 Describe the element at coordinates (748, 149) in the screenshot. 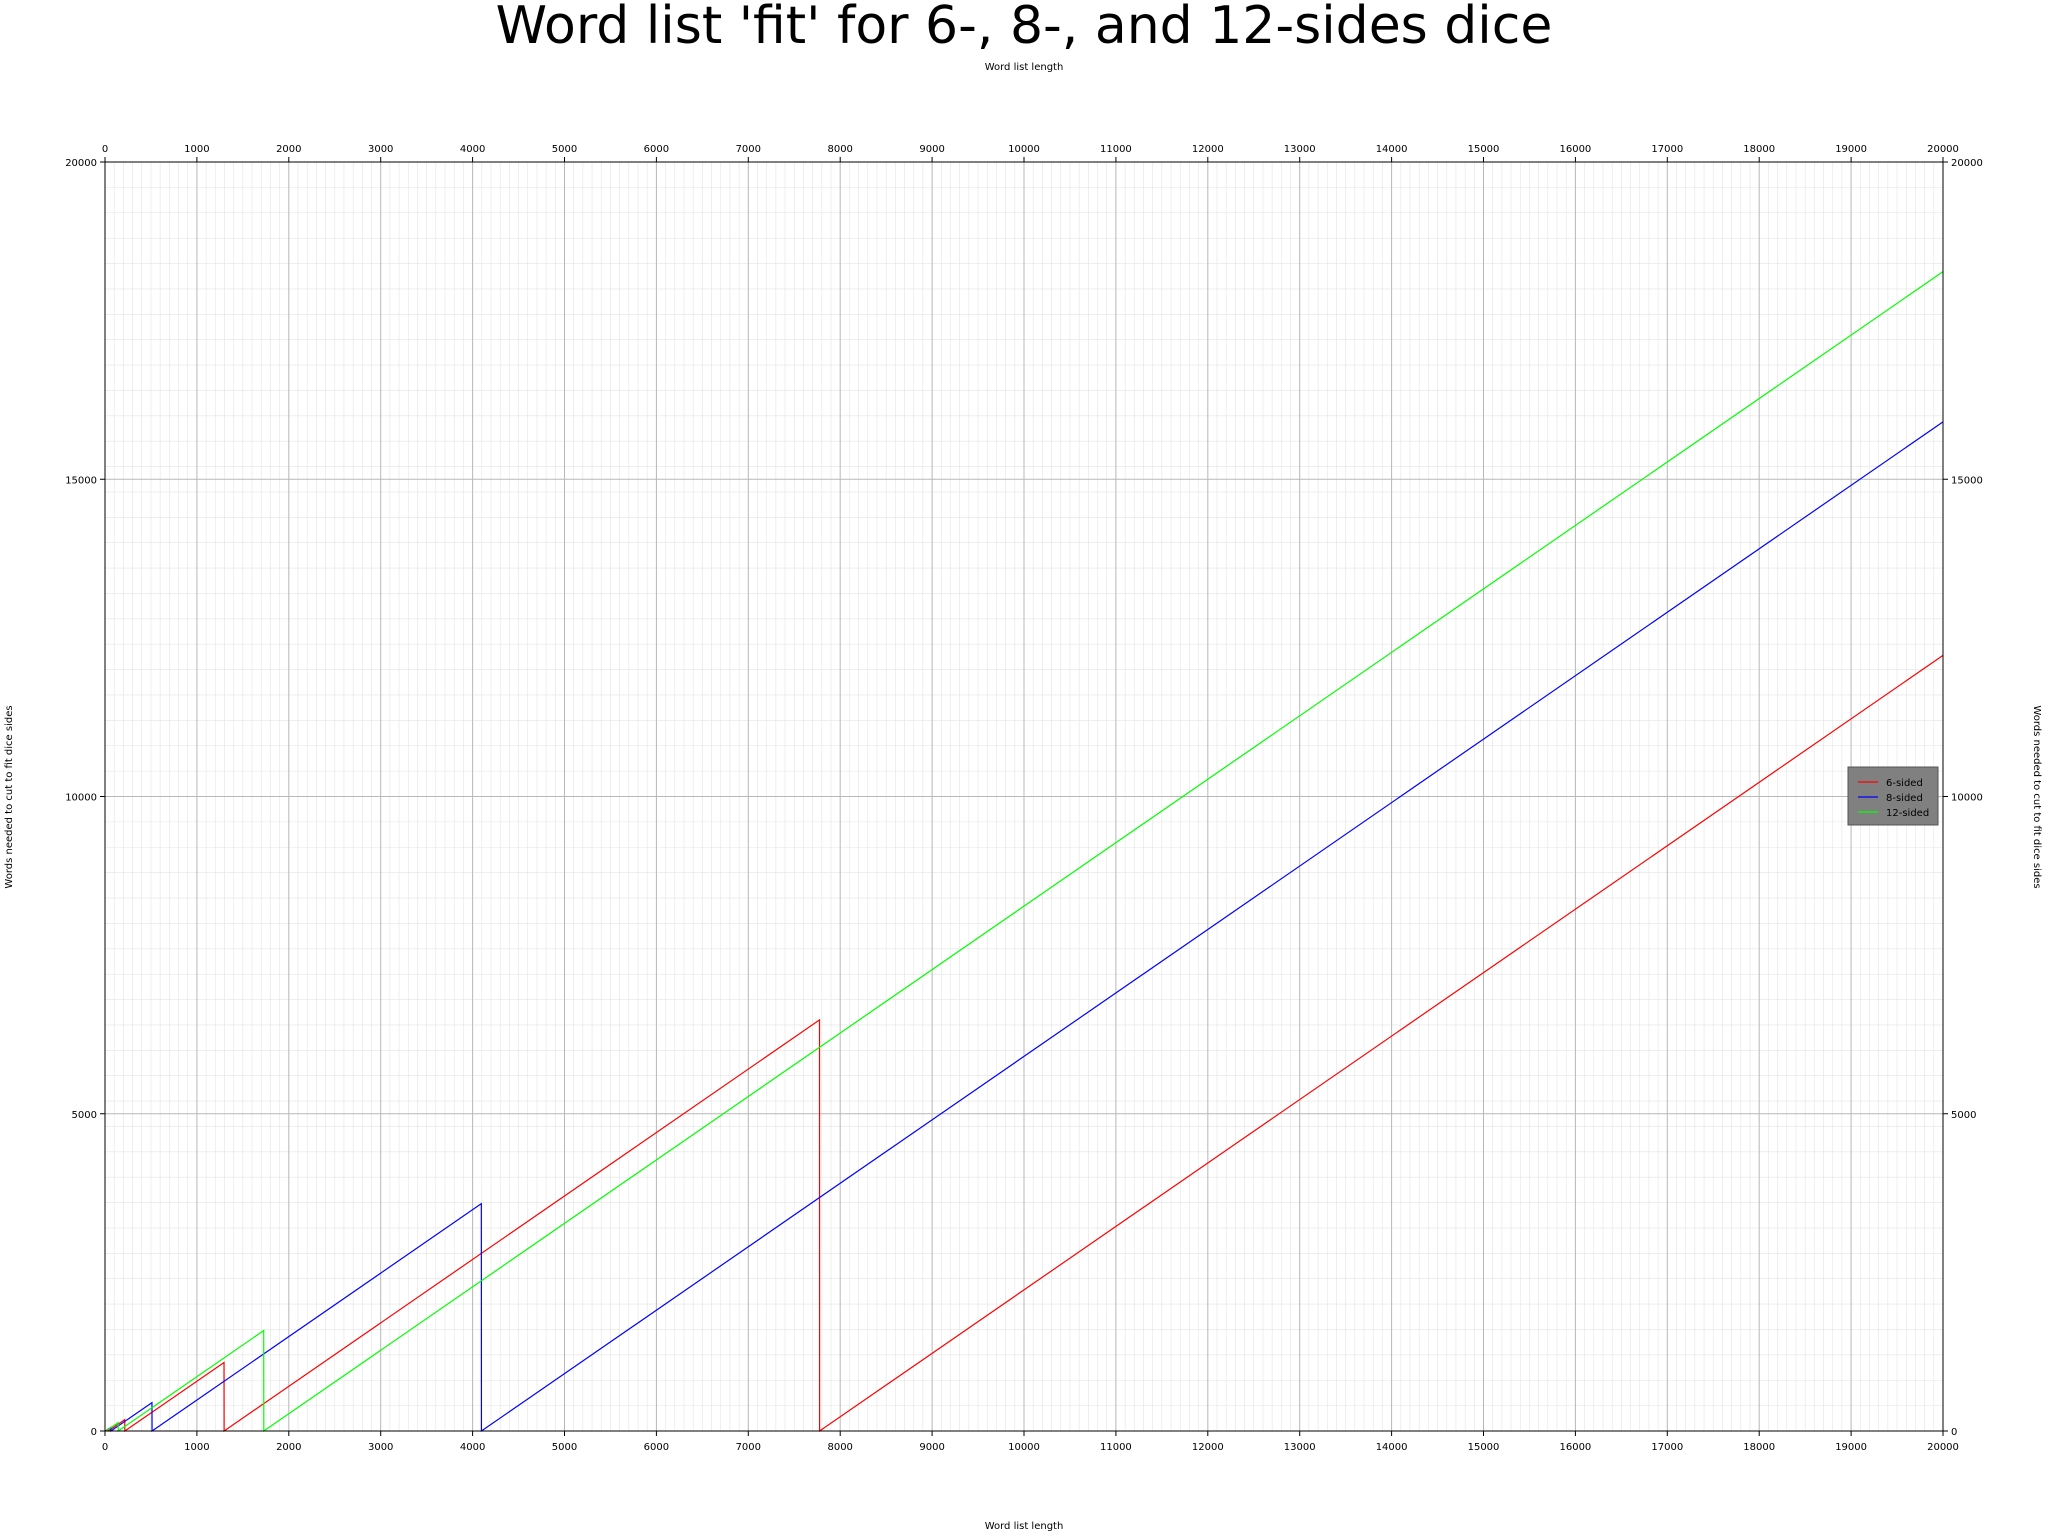

I see `x-tick-label-top: 7000` at that location.